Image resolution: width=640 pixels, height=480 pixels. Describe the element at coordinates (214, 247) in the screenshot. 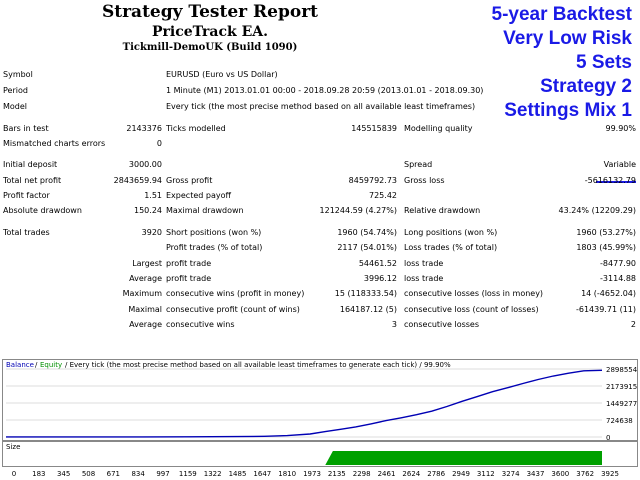

I see `profit-trades-label: Profit trades (% of total)` at that location.